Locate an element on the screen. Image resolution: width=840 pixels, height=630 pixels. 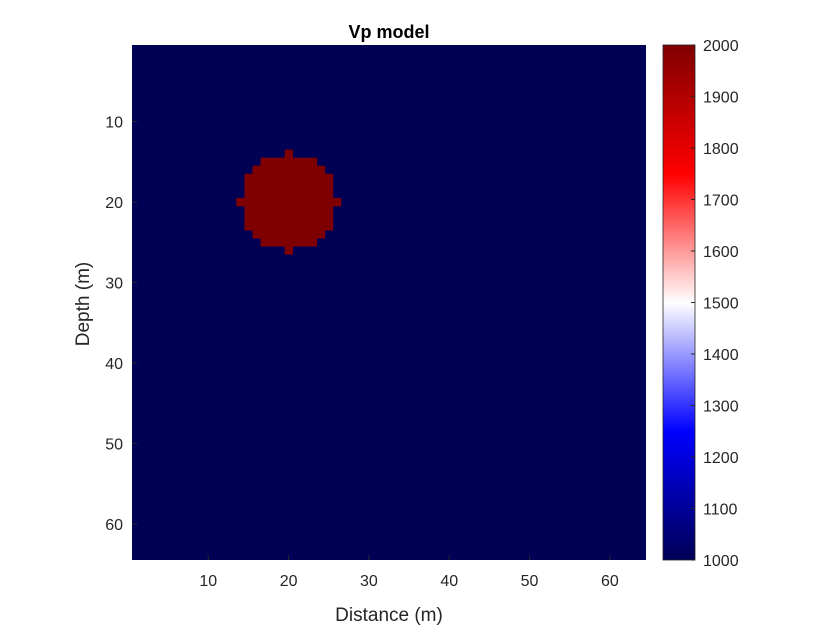
colorbar-tick-label: 1300 is located at coordinates (721, 407).